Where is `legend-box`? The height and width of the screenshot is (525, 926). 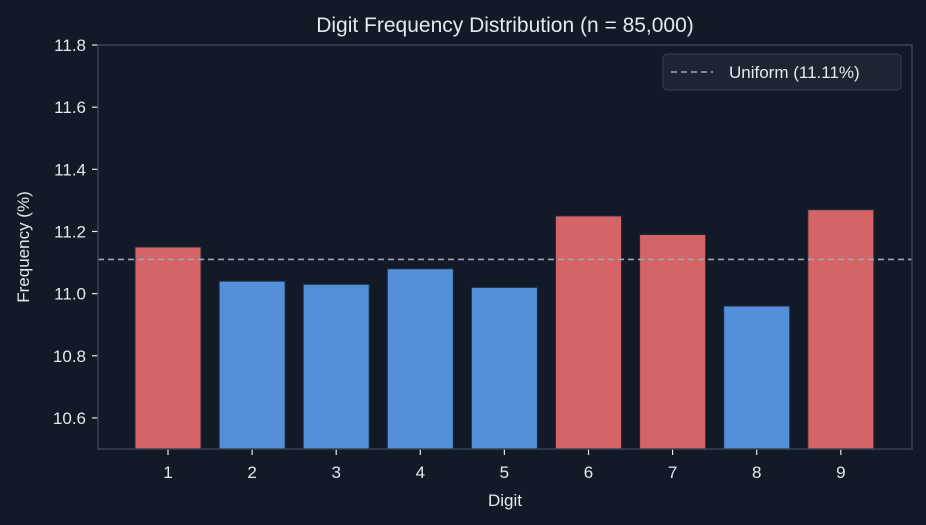
legend-box is located at coordinates (782, 72).